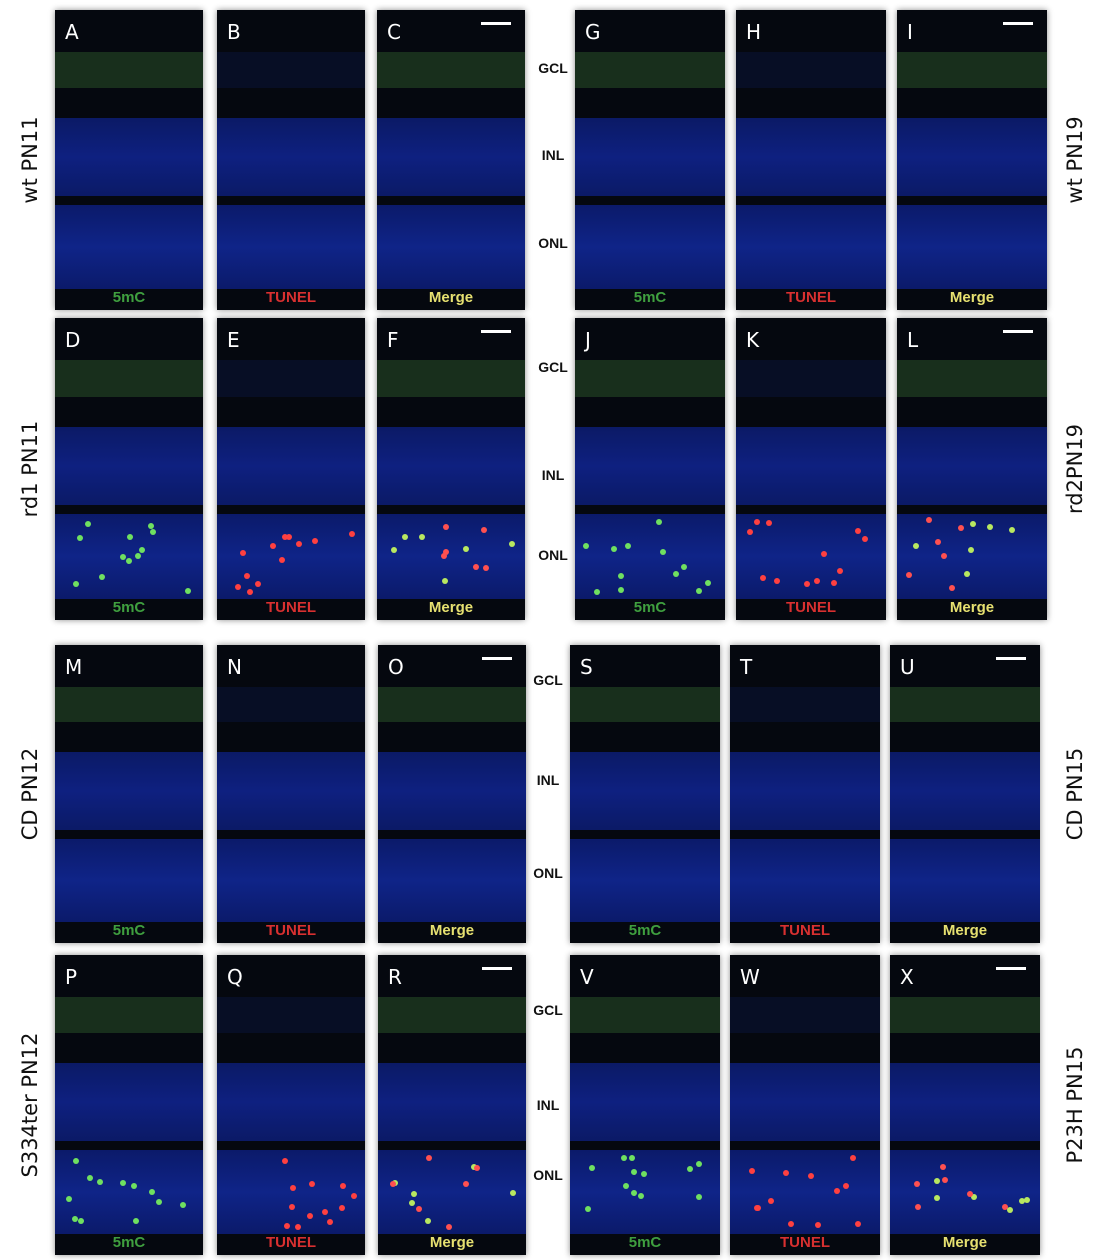 This screenshot has height=1260, width=1093. What do you see at coordinates (129, 794) in the screenshot?
I see `micrograph-panel: M 5mC` at bounding box center [129, 794].